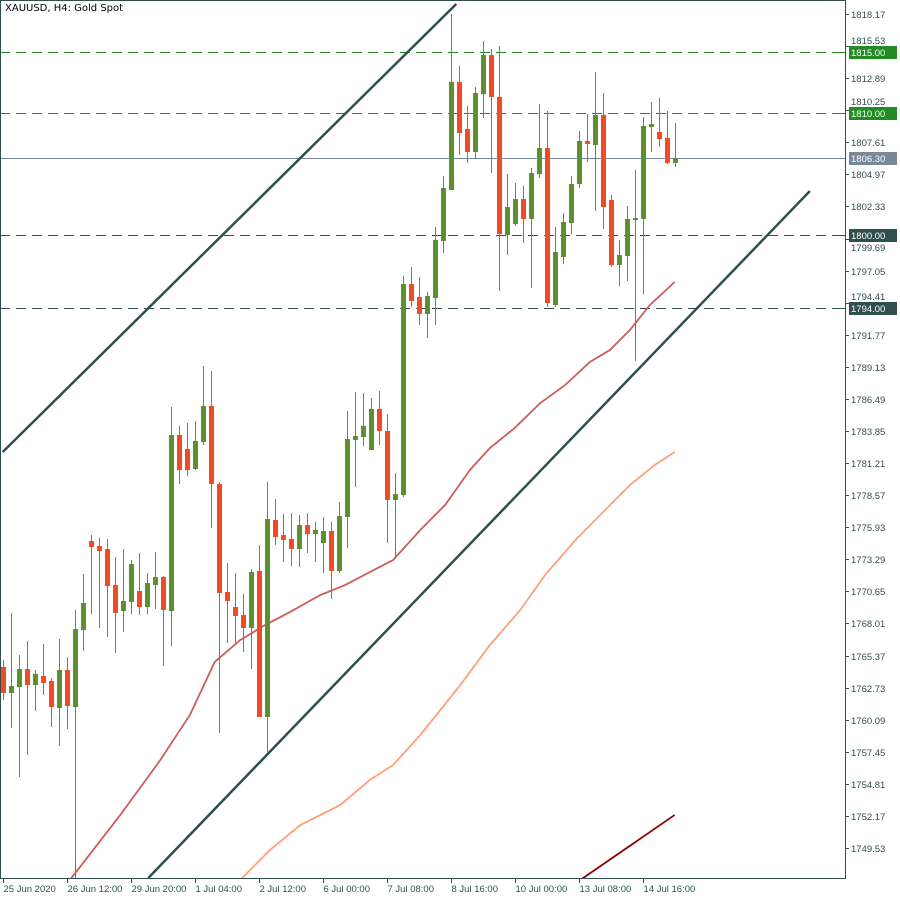 This screenshot has height=900, width=900. I want to click on y-tick-label: 1760.09, so click(868, 721).